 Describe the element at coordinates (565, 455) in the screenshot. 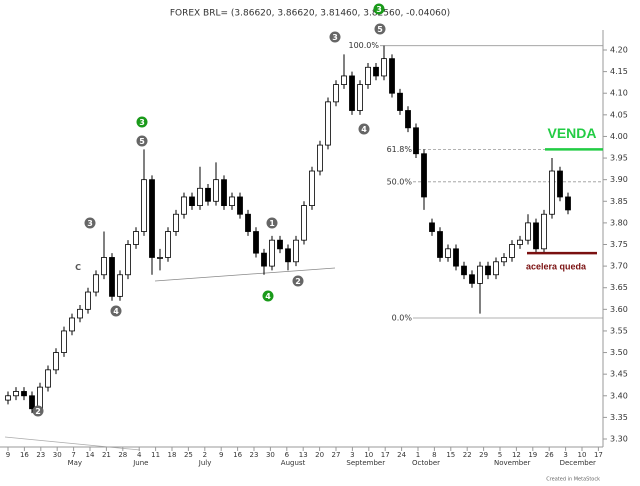

I see `x-tick-label: 3` at that location.